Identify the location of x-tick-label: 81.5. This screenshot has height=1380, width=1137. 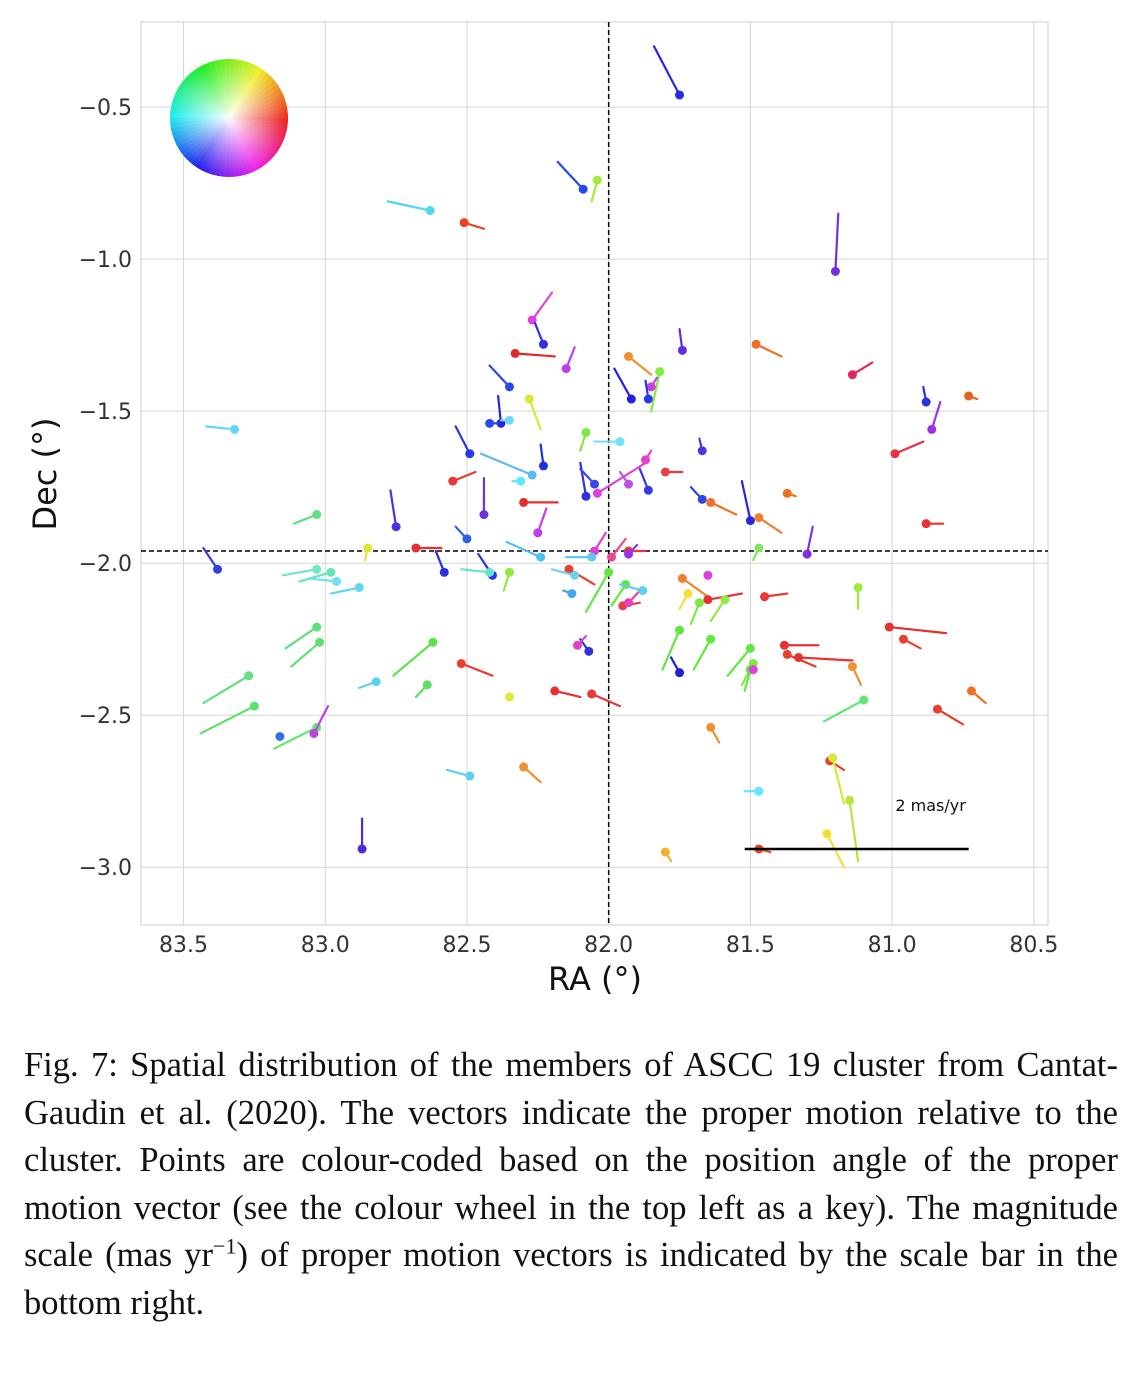
(750, 945).